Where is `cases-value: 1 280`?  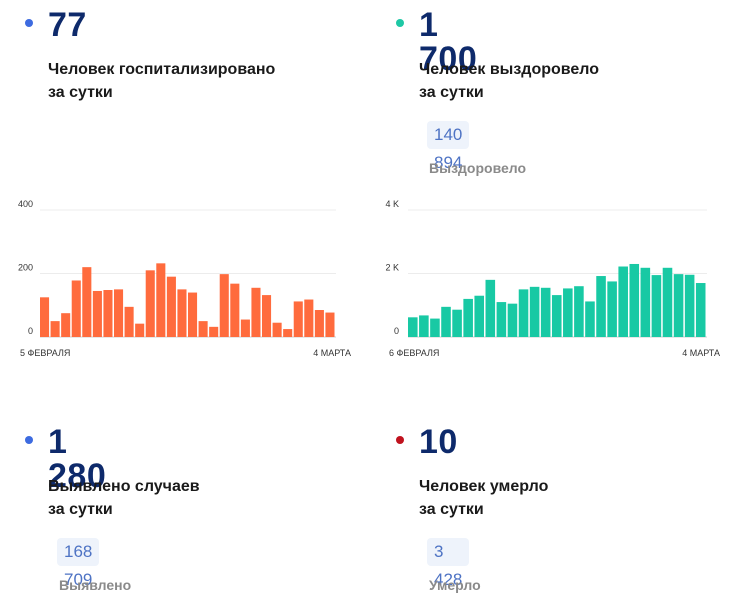
cases-value: 1 280 is located at coordinates (77, 459).